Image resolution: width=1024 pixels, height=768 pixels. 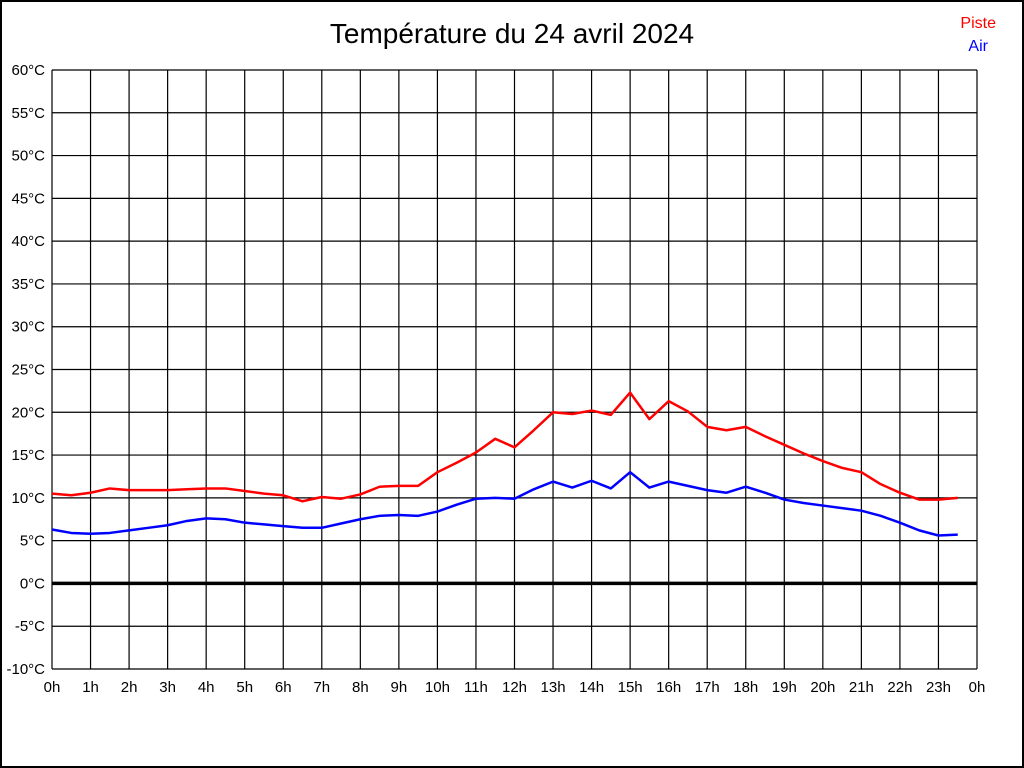 I want to click on legend-item-piste: Piste, so click(x=978, y=23).